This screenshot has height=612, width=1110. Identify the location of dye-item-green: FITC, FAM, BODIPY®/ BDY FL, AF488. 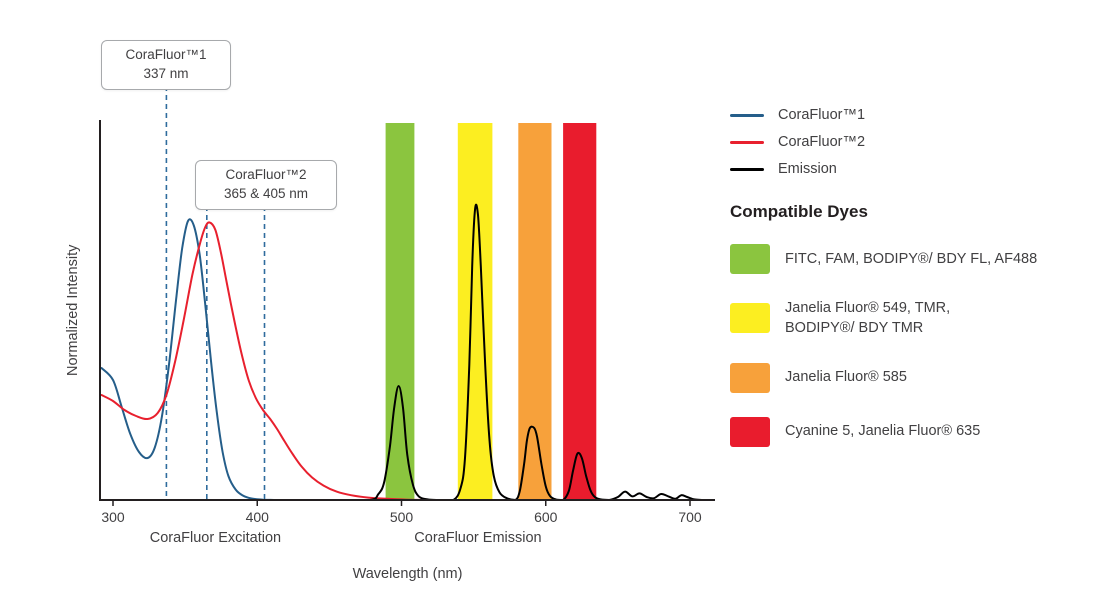
(916, 259).